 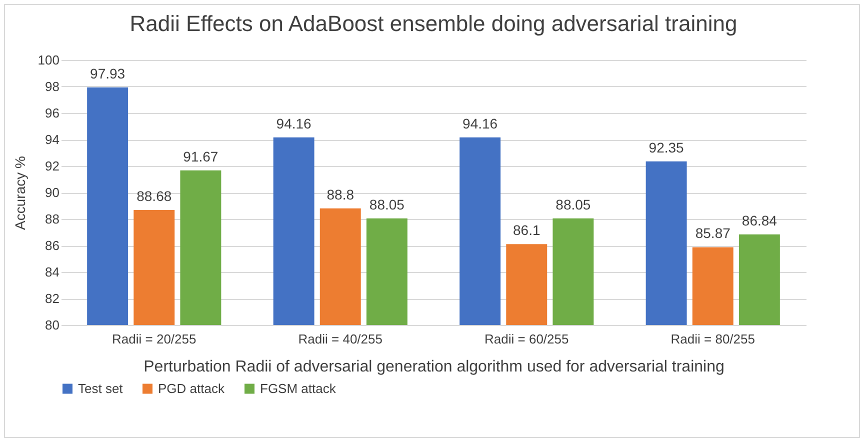 What do you see at coordinates (108, 73) in the screenshot?
I see `data-label: 97.93` at bounding box center [108, 73].